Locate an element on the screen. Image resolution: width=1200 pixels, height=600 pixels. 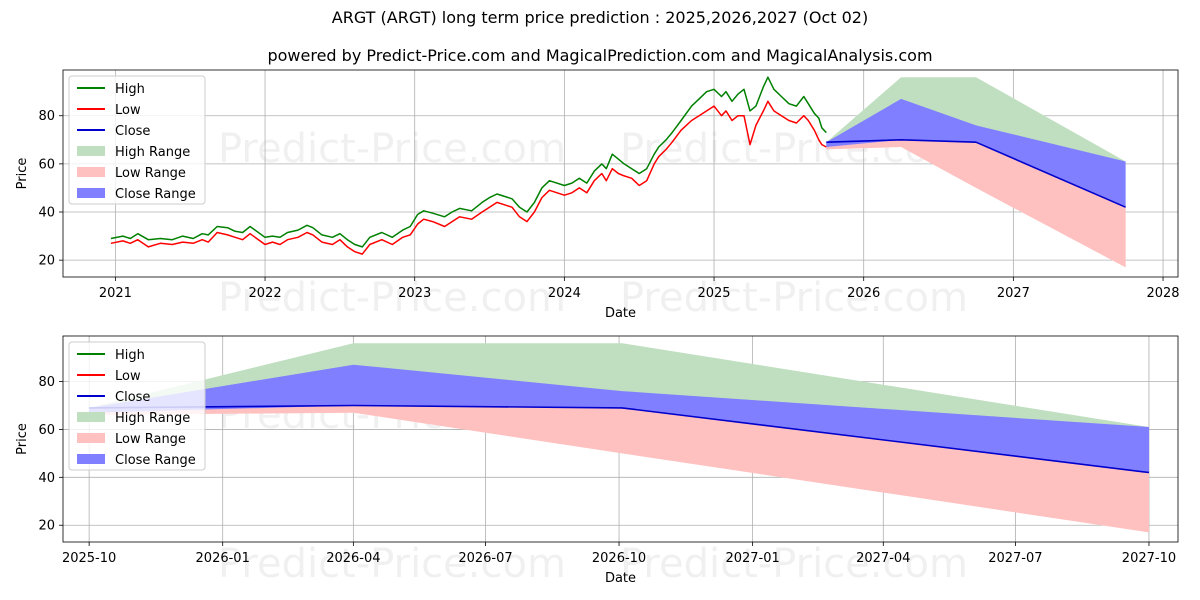
x-tick-label: 2022 is located at coordinates (265, 293).